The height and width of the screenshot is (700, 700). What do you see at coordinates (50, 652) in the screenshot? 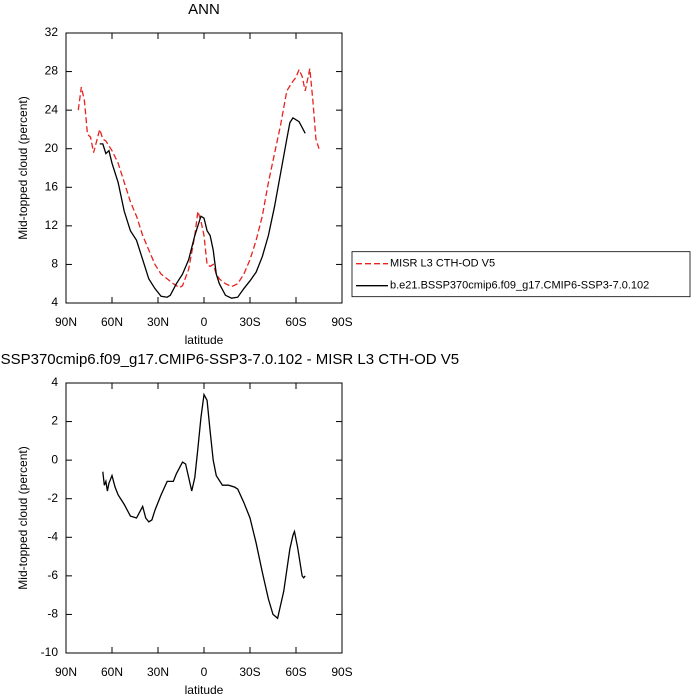
I see `y-tick-label: -10` at bounding box center [50, 652].